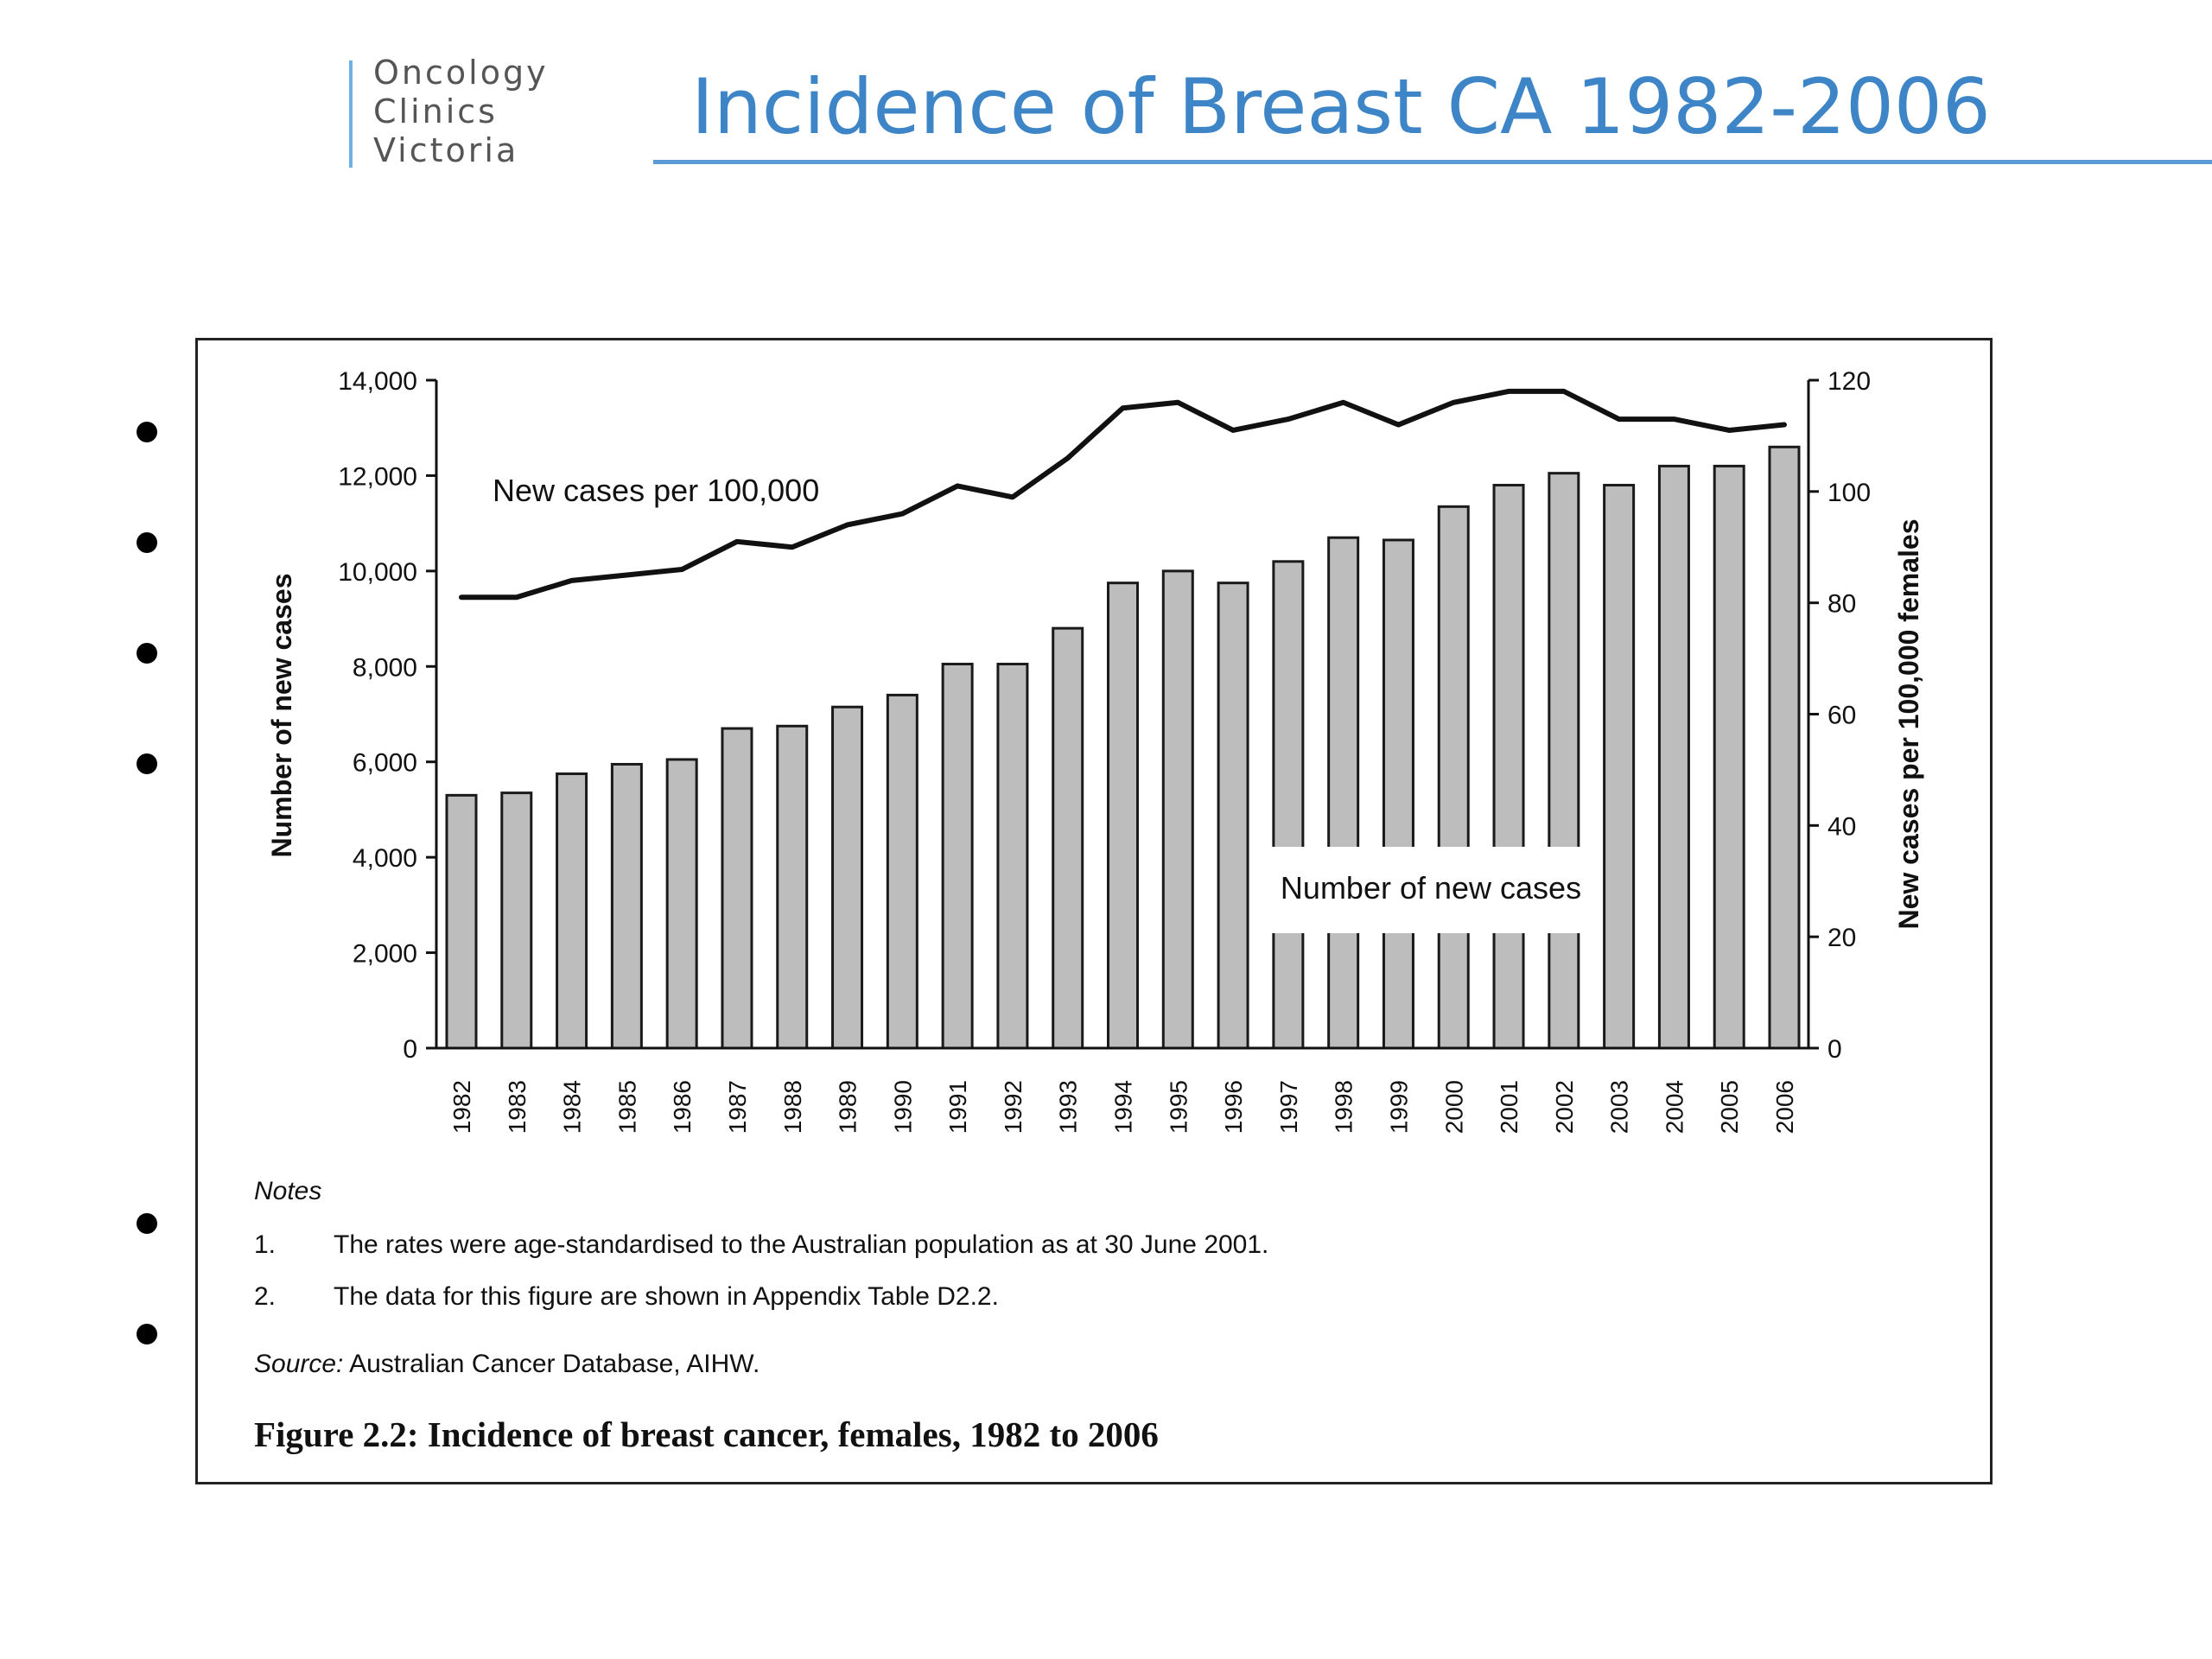 Image resolution: width=2212 pixels, height=1659 pixels. What do you see at coordinates (1849, 493) in the screenshot?
I see `right-tick-label: 100` at bounding box center [1849, 493].